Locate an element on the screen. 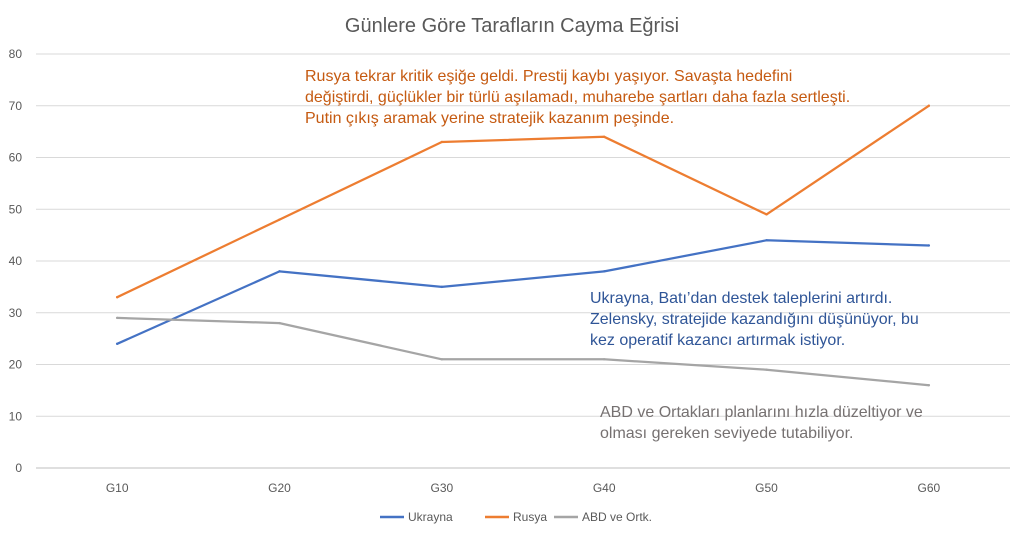  x-tick-label: G30 is located at coordinates (441, 488).